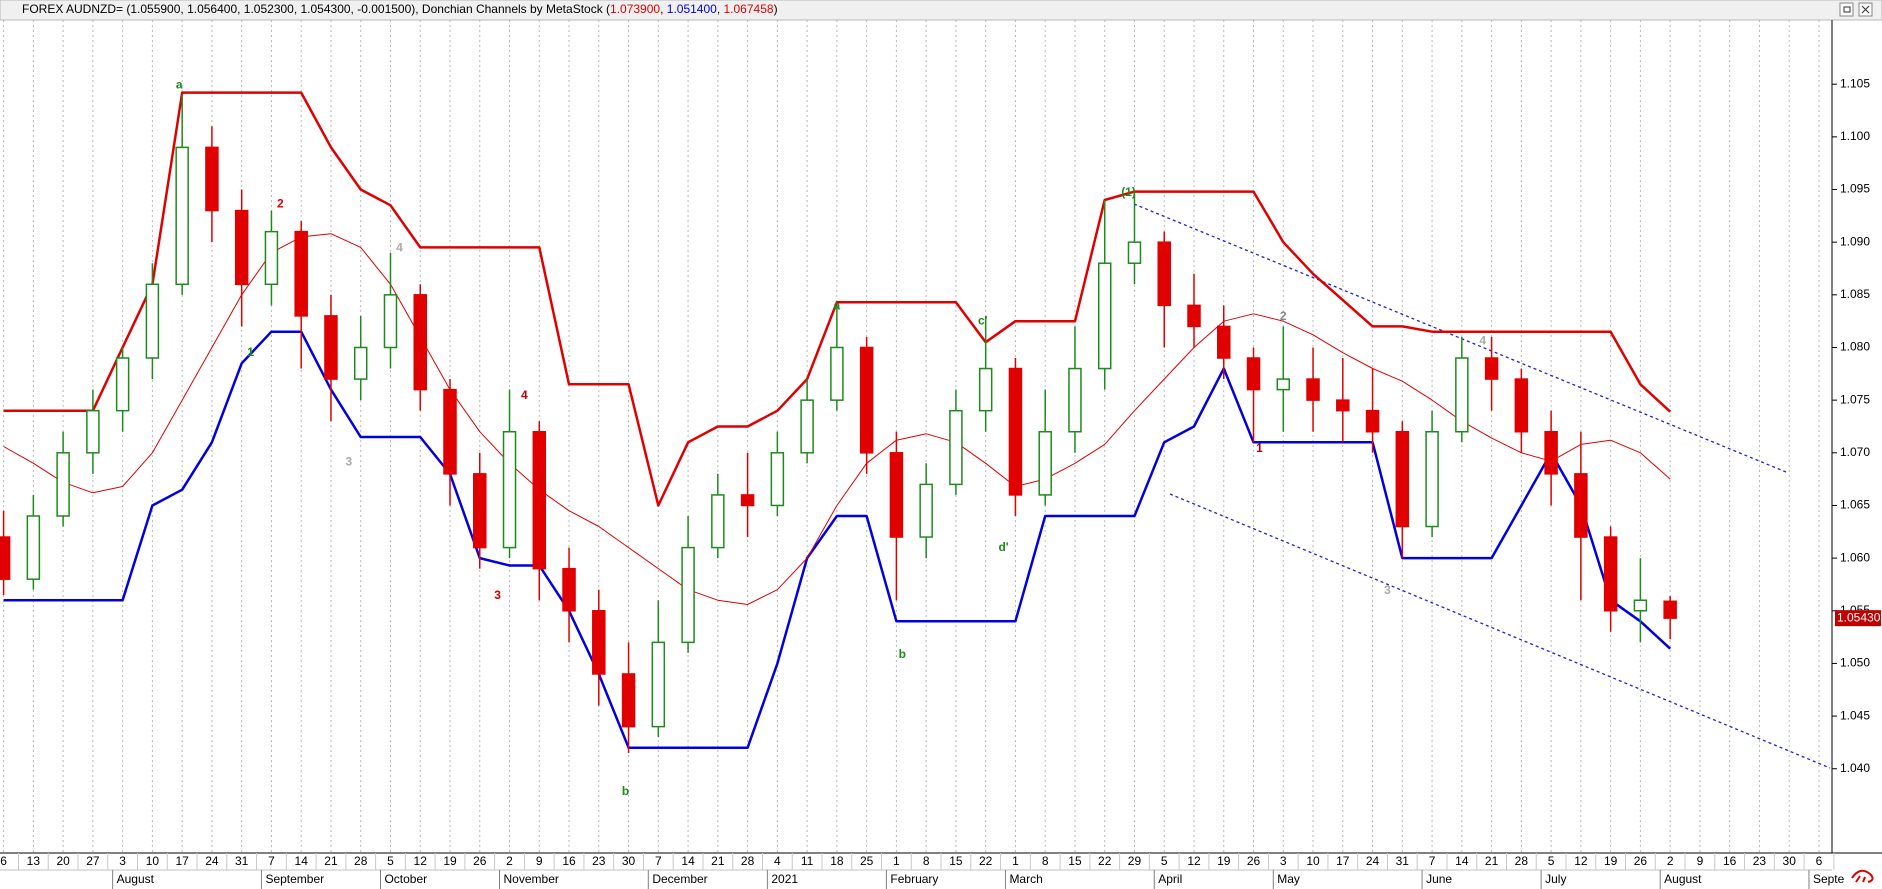 The width and height of the screenshot is (1882, 889). I want to click on x-tick-label: 4, so click(777, 861).